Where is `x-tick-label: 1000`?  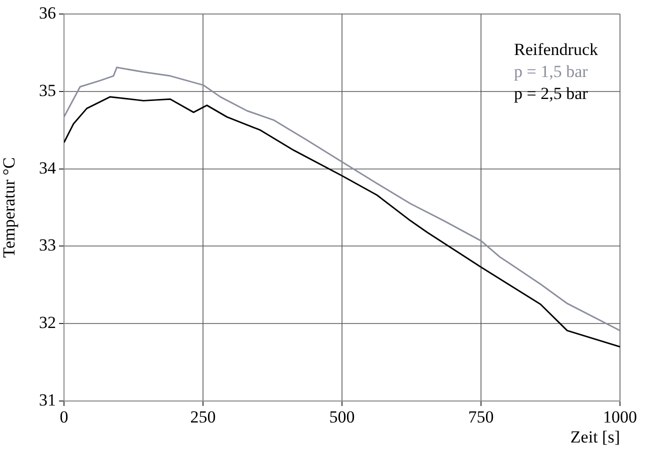
x-tick-label: 1000 is located at coordinates (620, 417).